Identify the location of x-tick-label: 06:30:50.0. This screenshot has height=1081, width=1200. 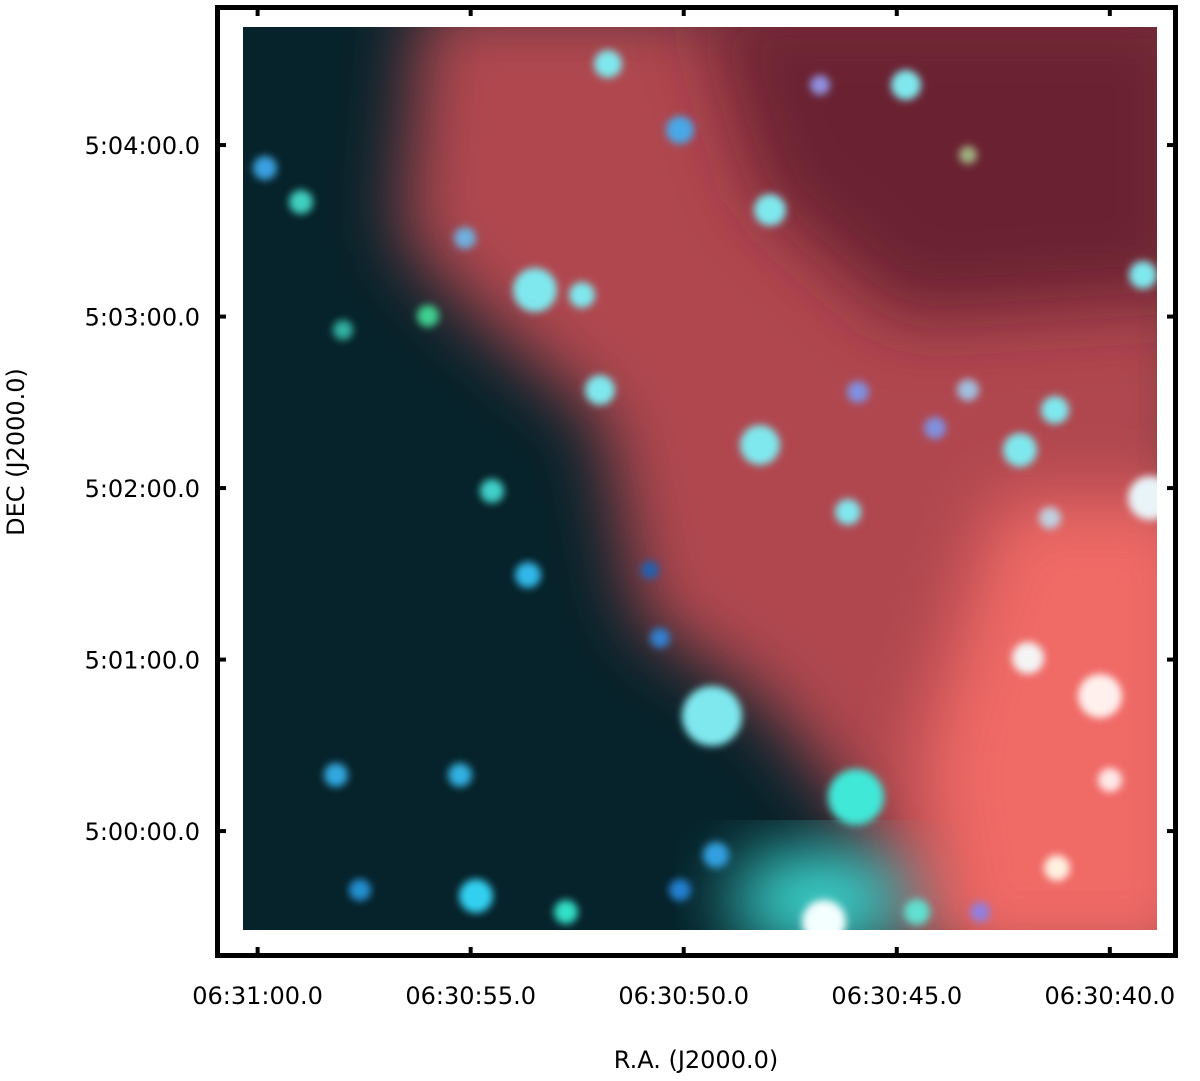
(683, 996).